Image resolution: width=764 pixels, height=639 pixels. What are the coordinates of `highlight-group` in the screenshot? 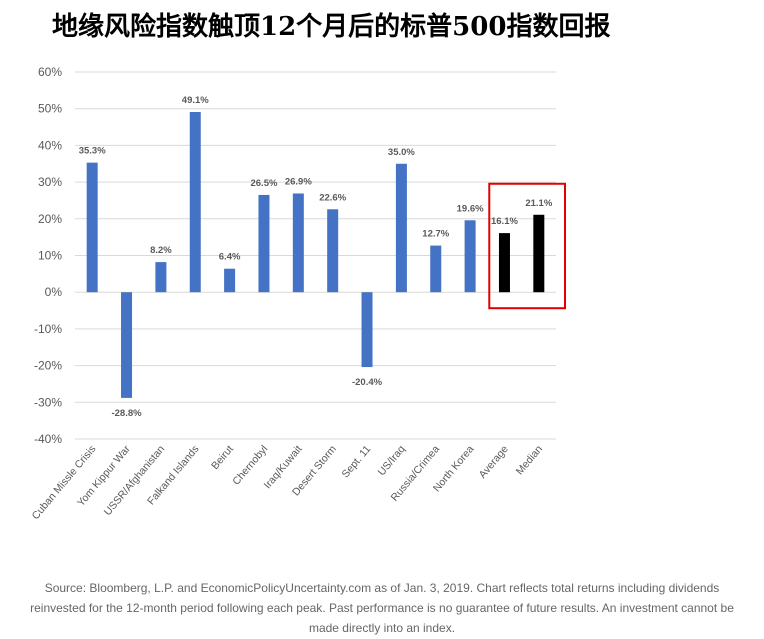 It's located at (527, 246).